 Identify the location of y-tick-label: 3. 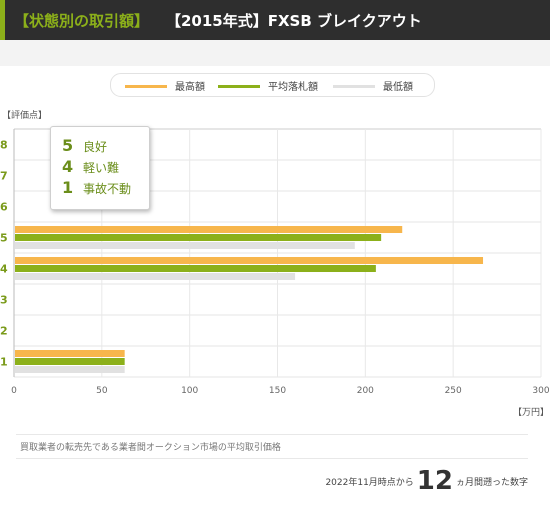
(4, 300).